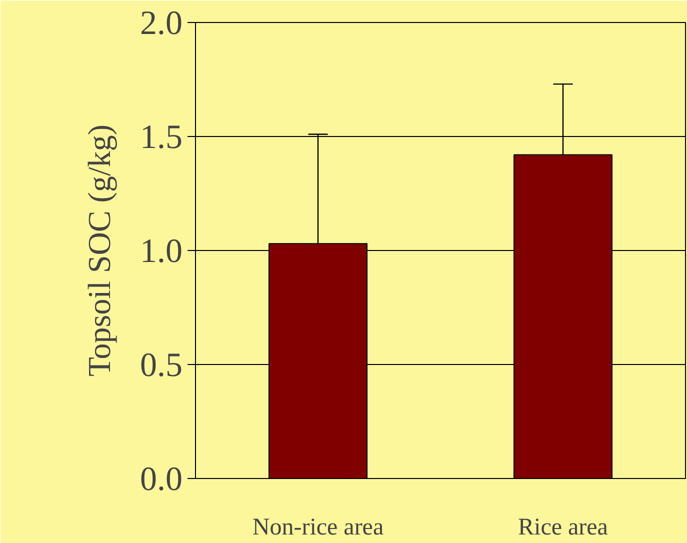 The width and height of the screenshot is (687, 543). What do you see at coordinates (99, 250) in the screenshot?
I see `y-axis-title: Topsoil SOC (g/kg)` at bounding box center [99, 250].